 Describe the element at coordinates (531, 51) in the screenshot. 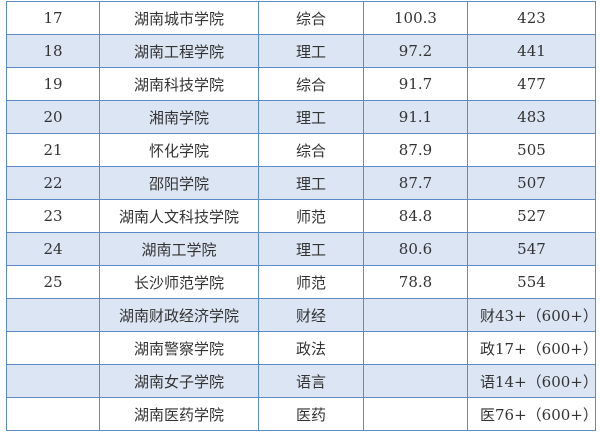

I see `cell-national: 441` at that location.